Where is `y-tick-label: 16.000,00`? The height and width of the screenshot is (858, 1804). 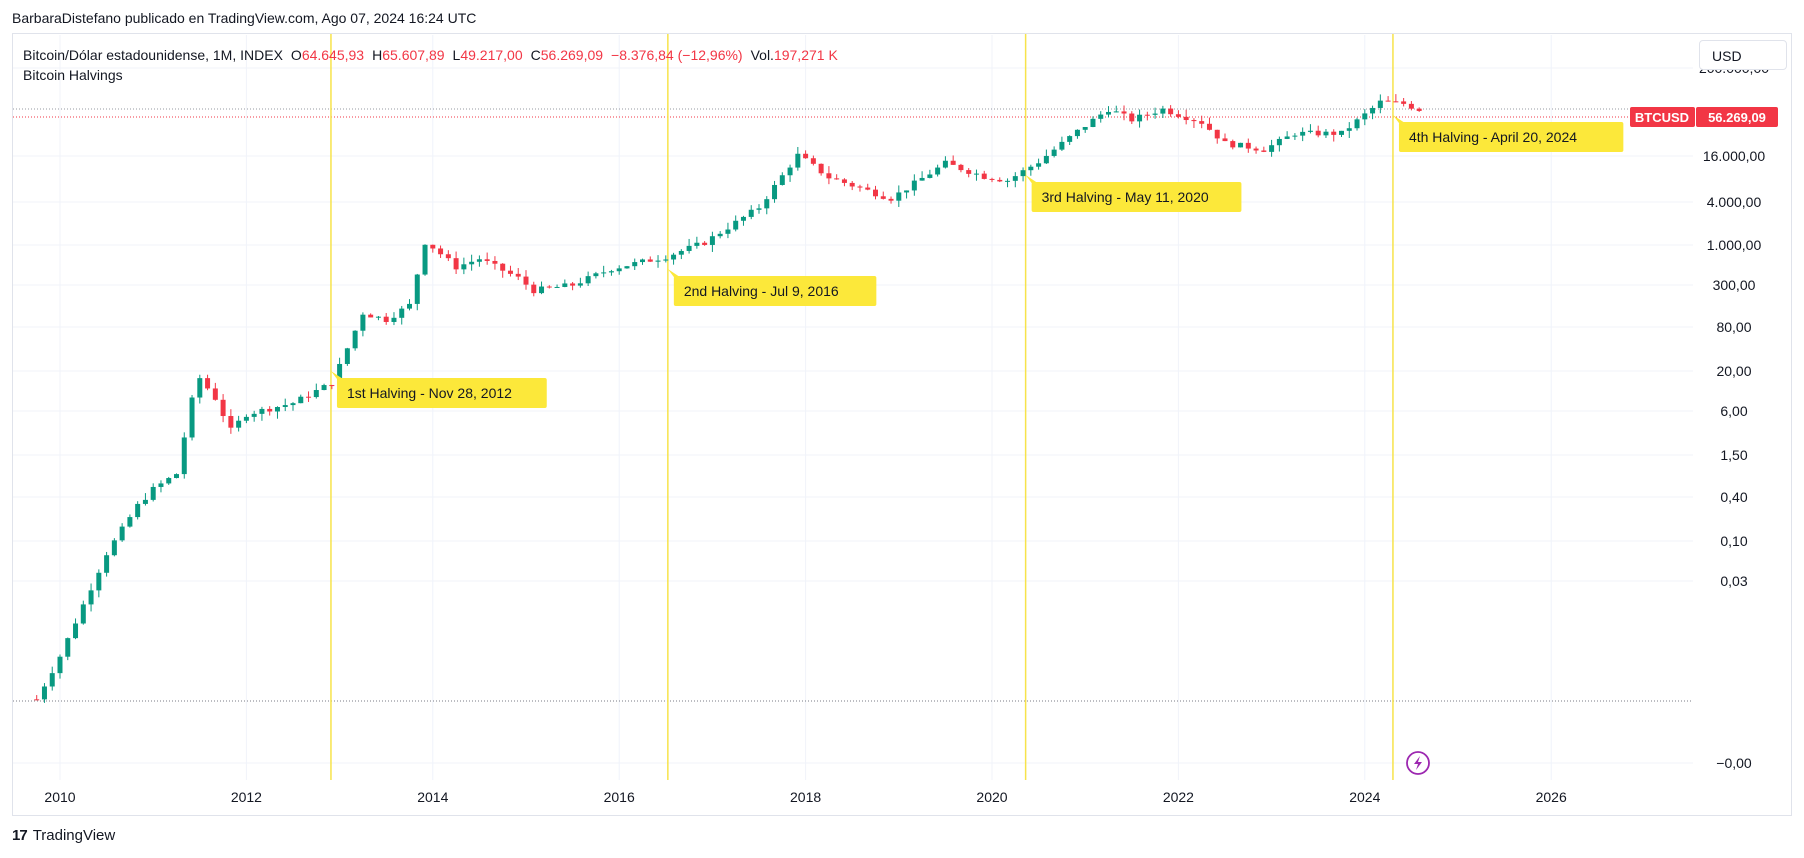 y-tick-label: 16.000,00 is located at coordinates (1734, 156).